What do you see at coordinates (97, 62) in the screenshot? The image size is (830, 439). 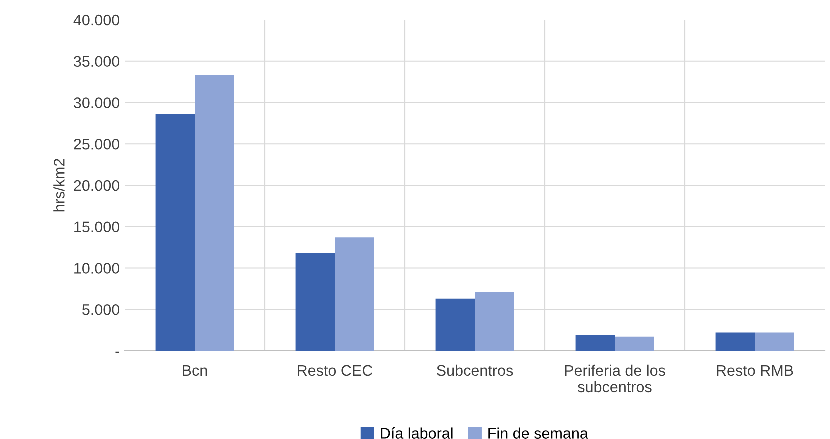 I see `y-tick-label: 35.000` at bounding box center [97, 62].